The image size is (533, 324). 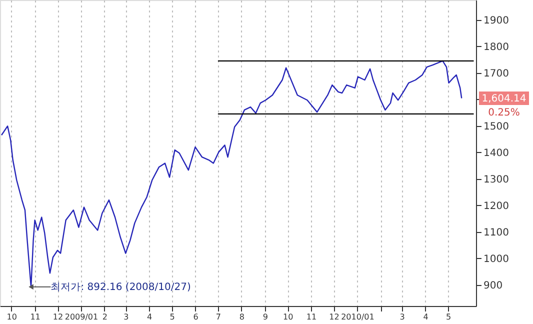 I want to click on x-tick-label: 8, so click(x=241, y=317).